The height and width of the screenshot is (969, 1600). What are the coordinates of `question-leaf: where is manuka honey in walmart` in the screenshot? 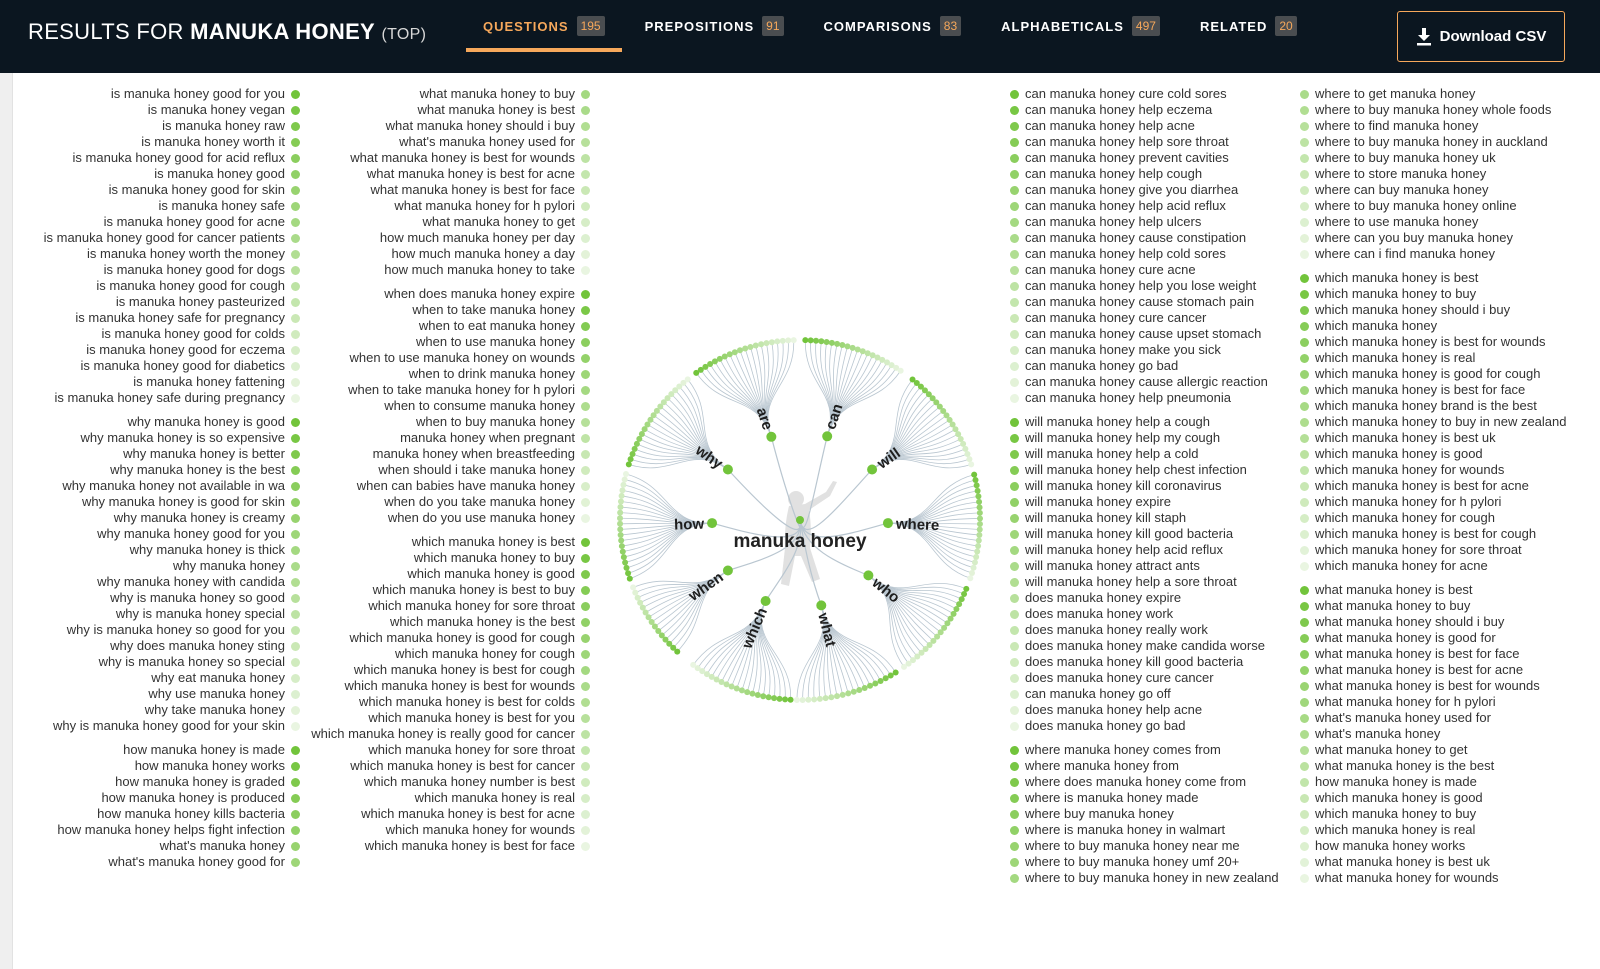 It's located at (1117, 830).